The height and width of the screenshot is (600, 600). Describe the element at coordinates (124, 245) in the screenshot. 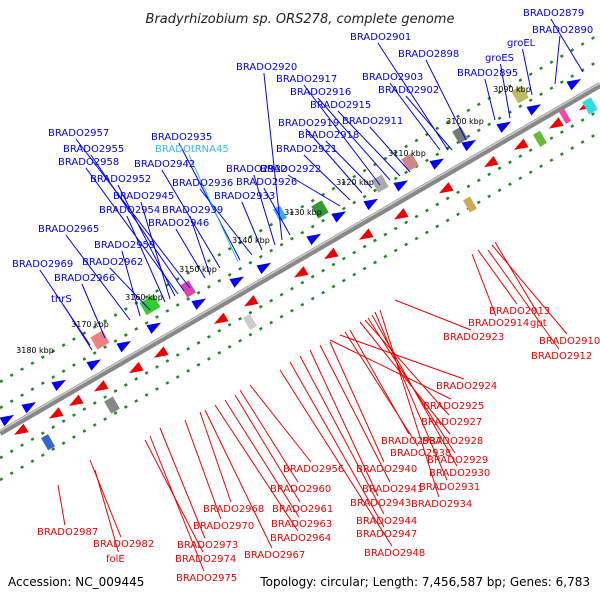

I see `upper-gene-label: BRADO2959` at that location.